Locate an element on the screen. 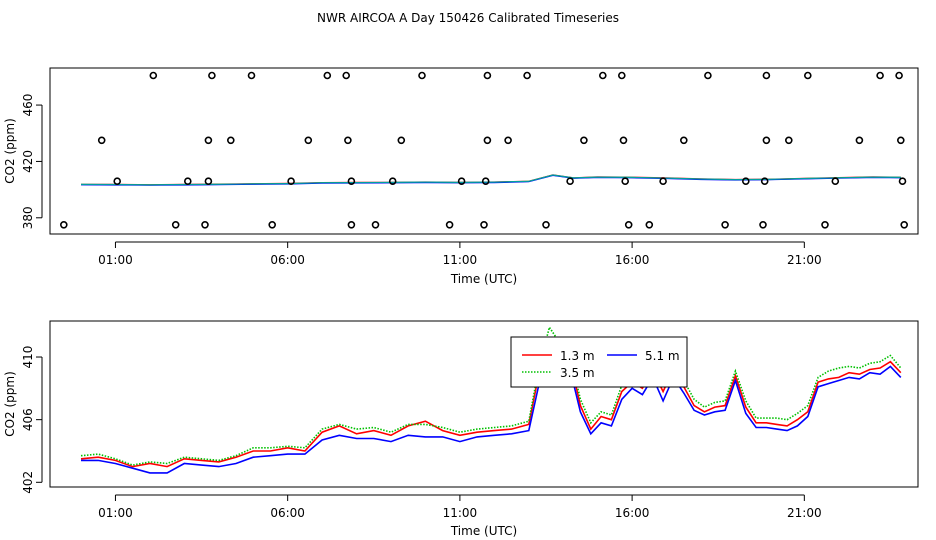 The height and width of the screenshot is (540, 936). top-trace-line is located at coordinates (490, 180).